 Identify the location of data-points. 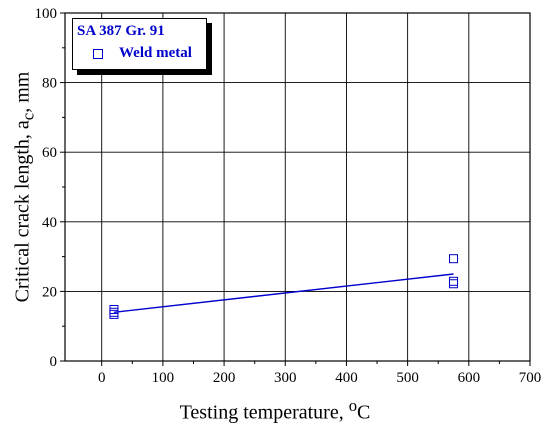
(284, 286).